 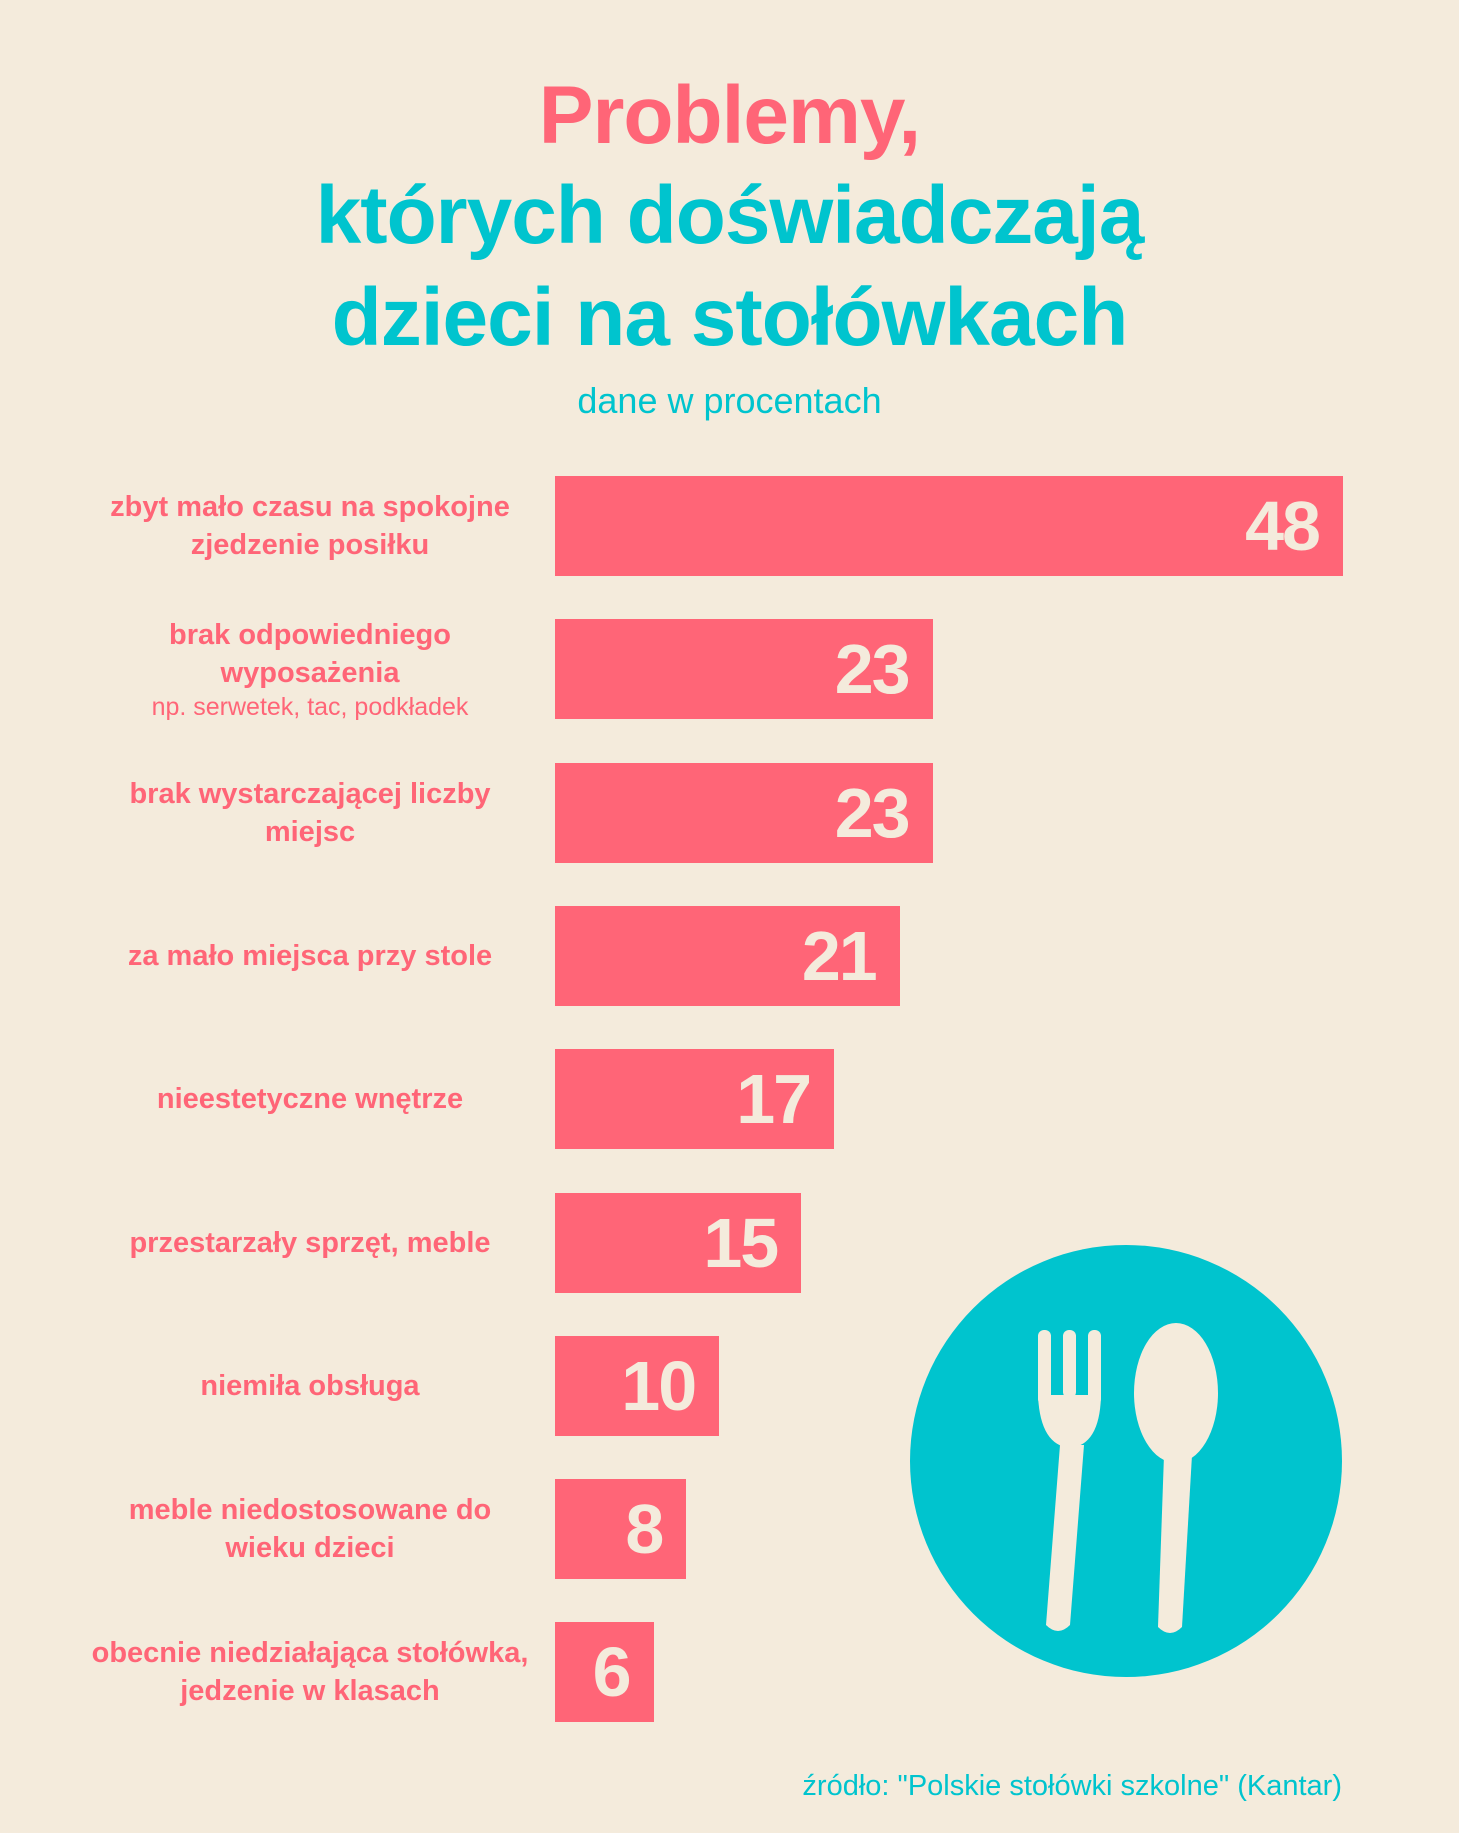 What do you see at coordinates (730, 215) in the screenshot?
I see `title-line-2: których doświadczają` at bounding box center [730, 215].